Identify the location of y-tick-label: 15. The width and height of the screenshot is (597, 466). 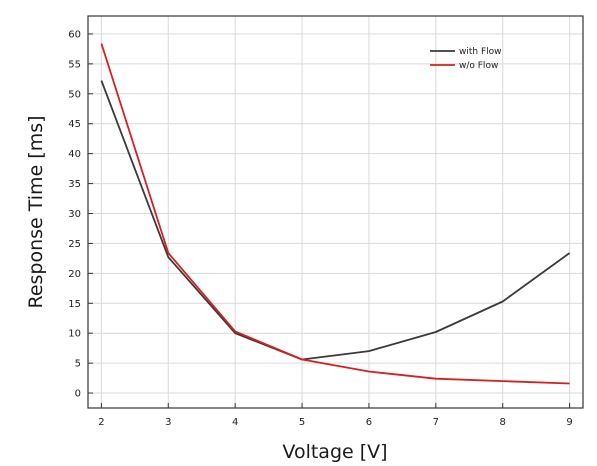
(74, 304).